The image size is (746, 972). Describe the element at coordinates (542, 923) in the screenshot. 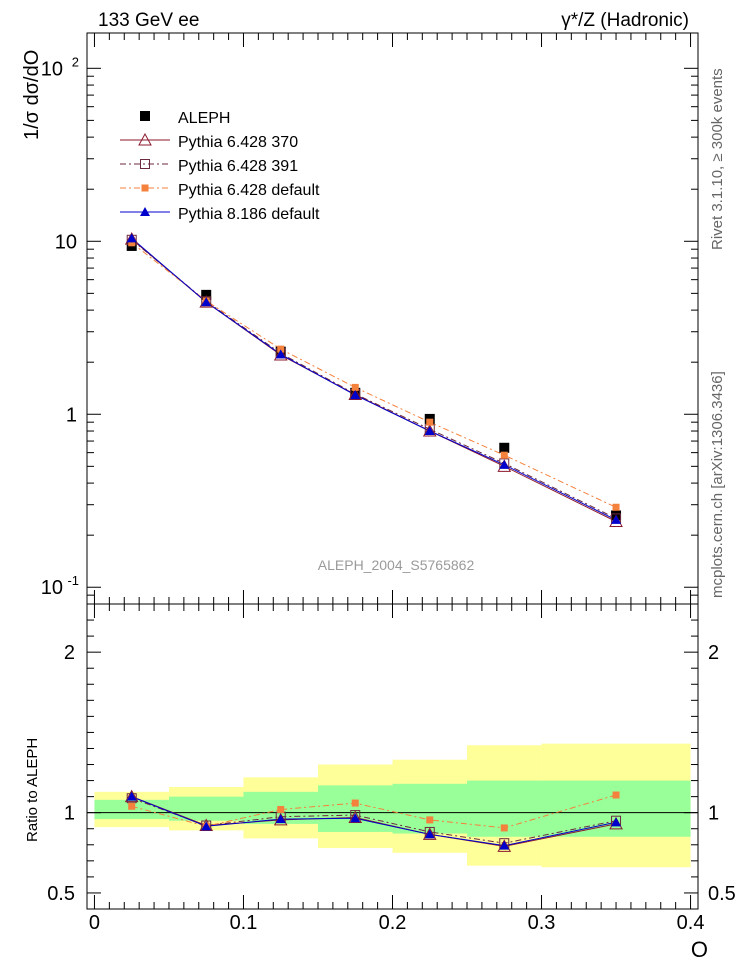

I see `x-tick-label: 0.3` at that location.